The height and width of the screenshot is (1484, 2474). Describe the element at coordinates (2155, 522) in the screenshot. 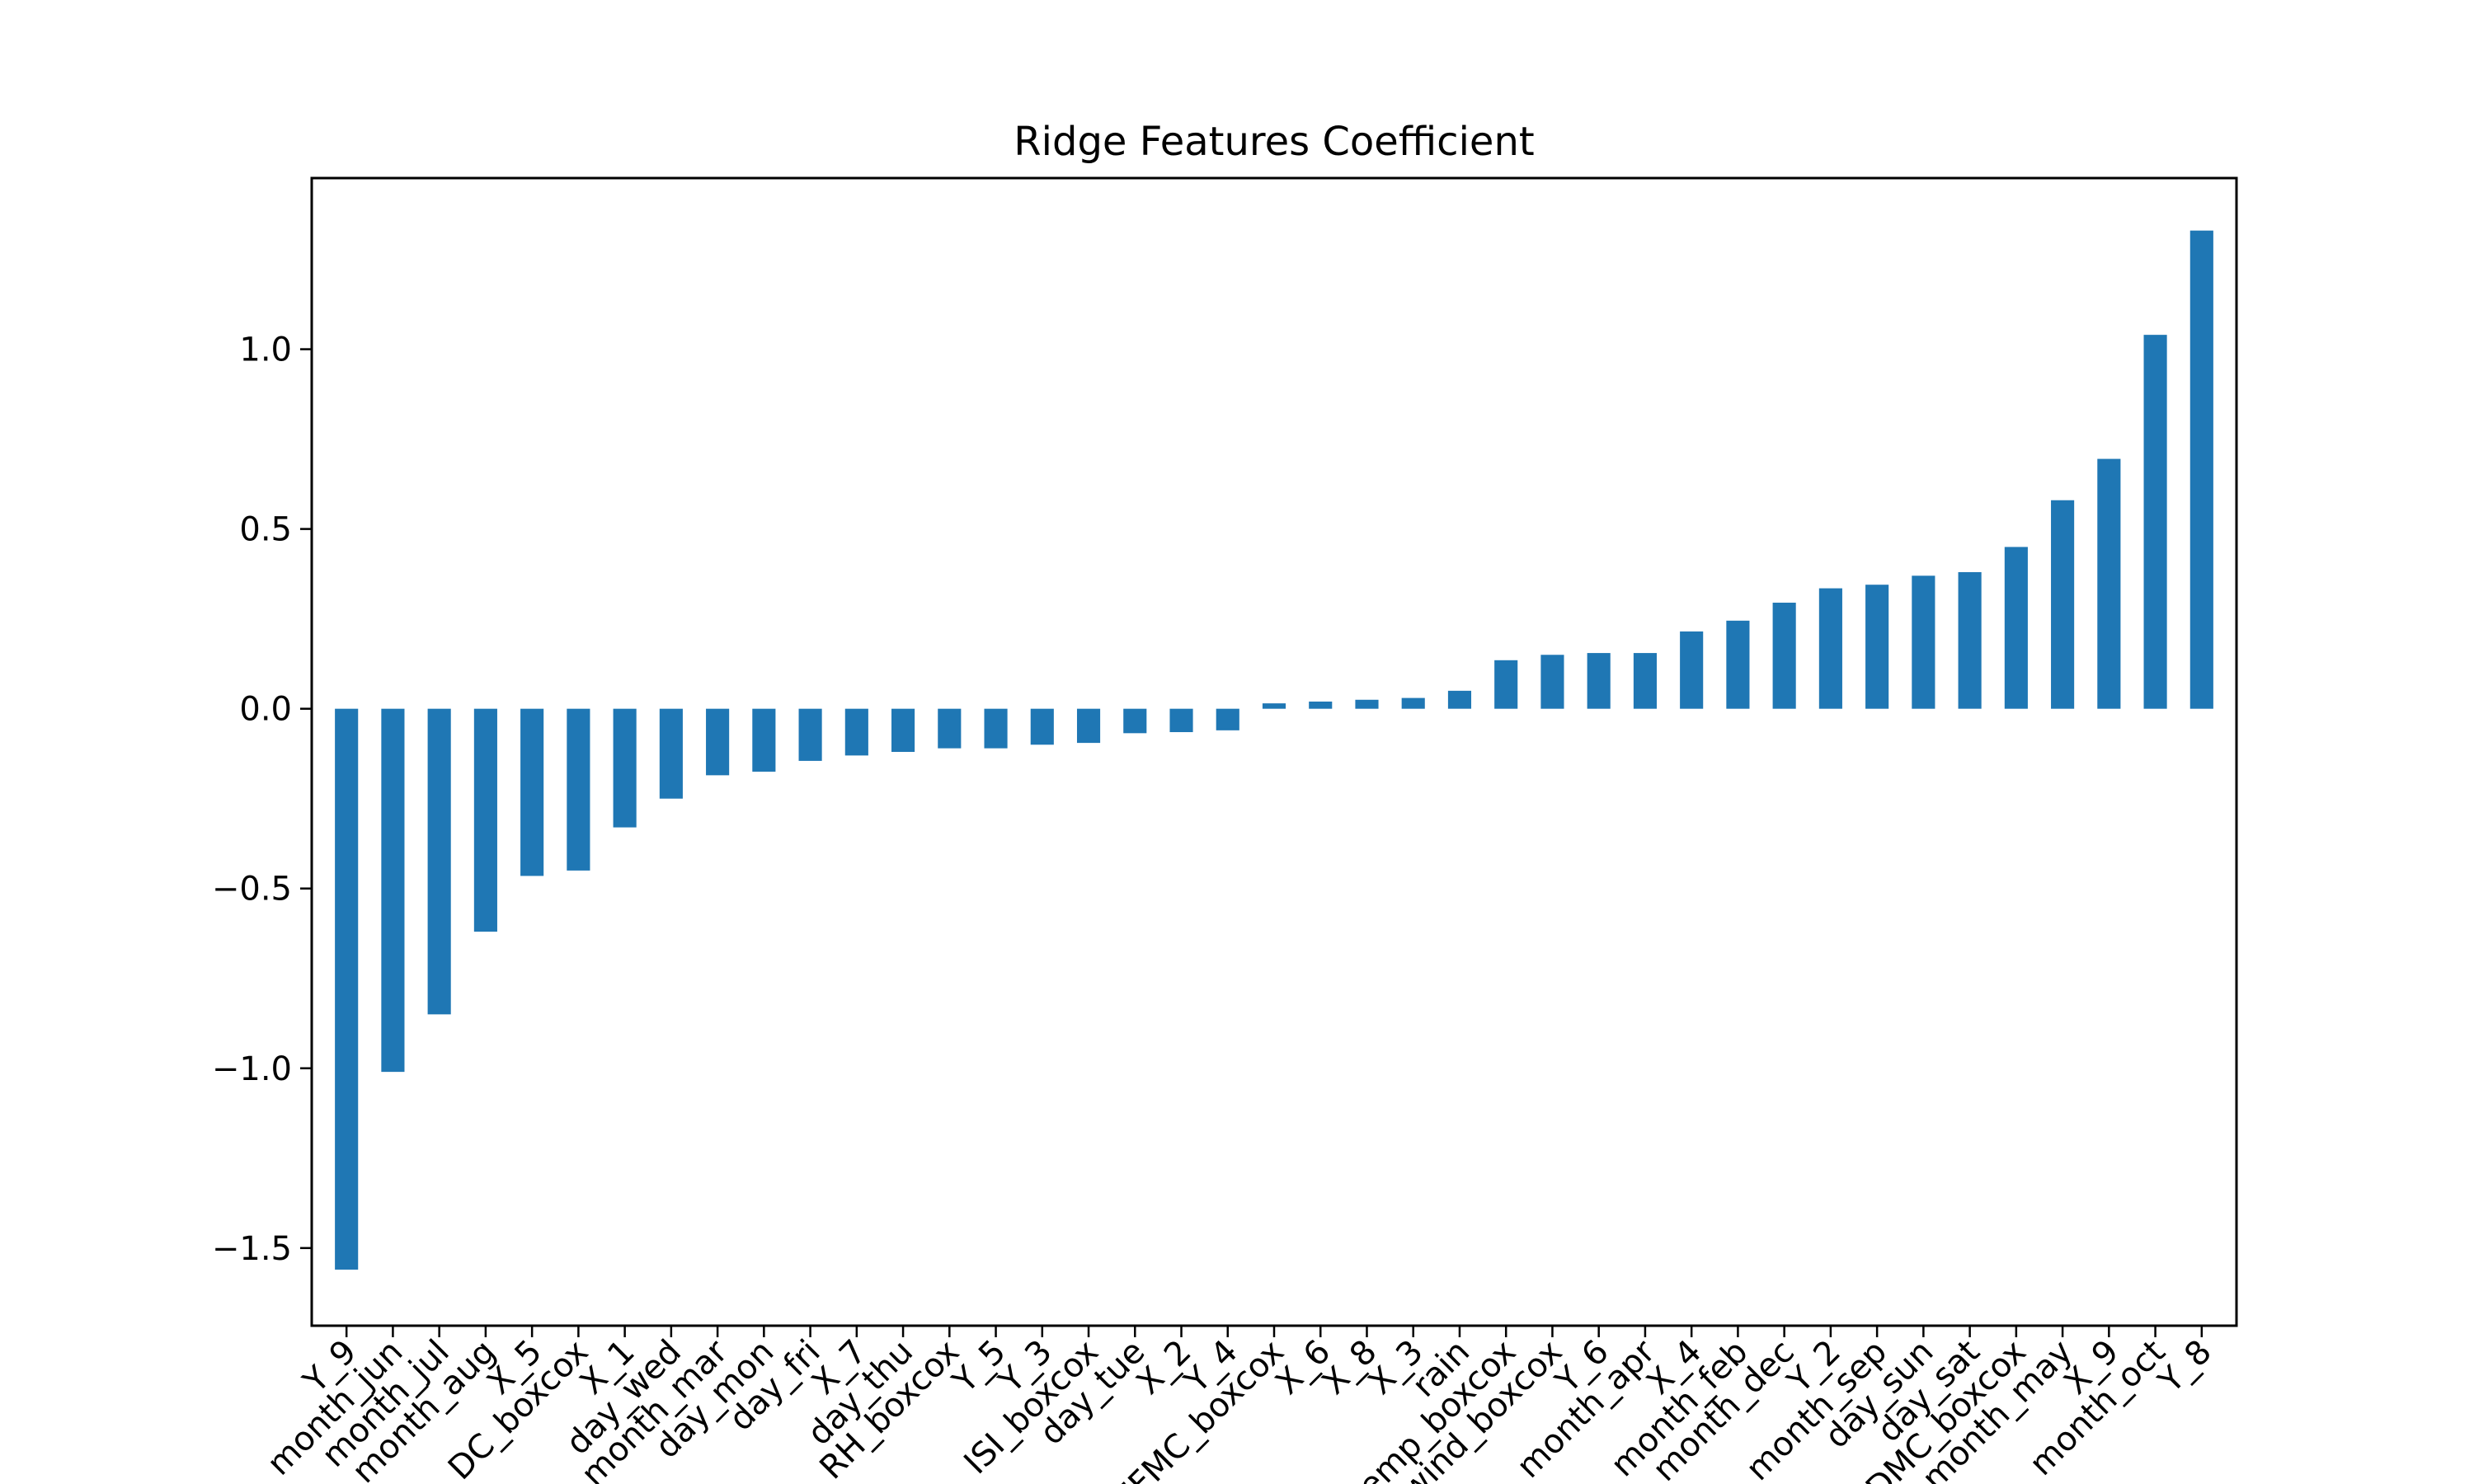

I see `bar-month_oct` at that location.